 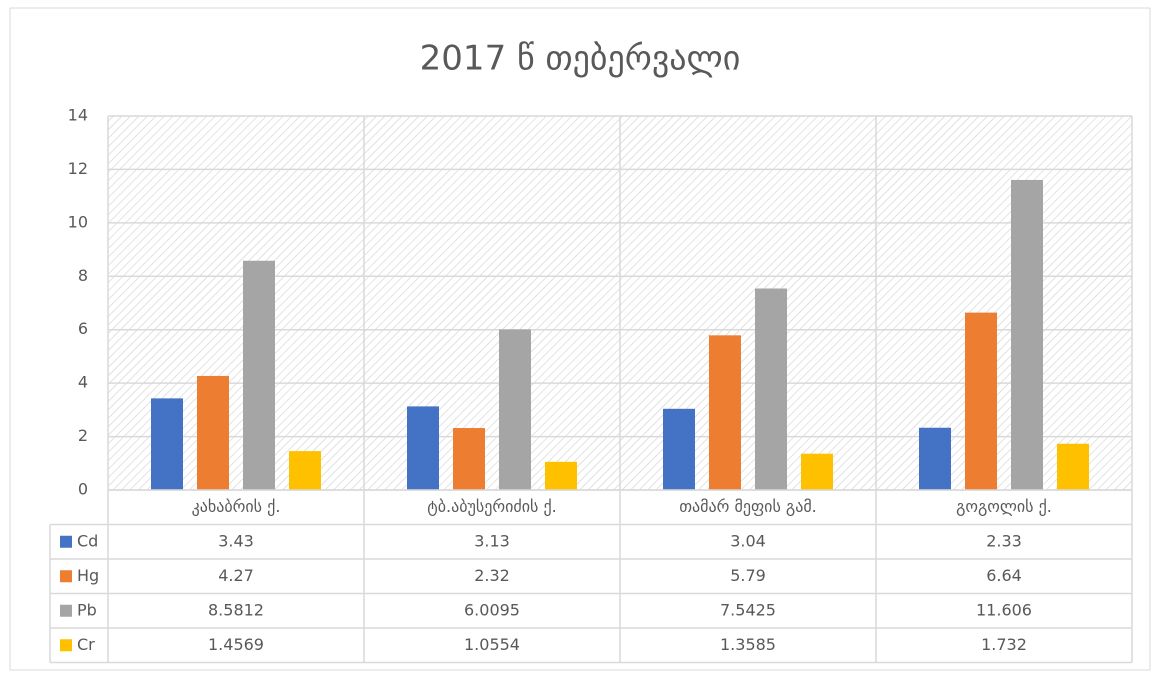 I want to click on legend-label: Pb, so click(x=87, y=609).